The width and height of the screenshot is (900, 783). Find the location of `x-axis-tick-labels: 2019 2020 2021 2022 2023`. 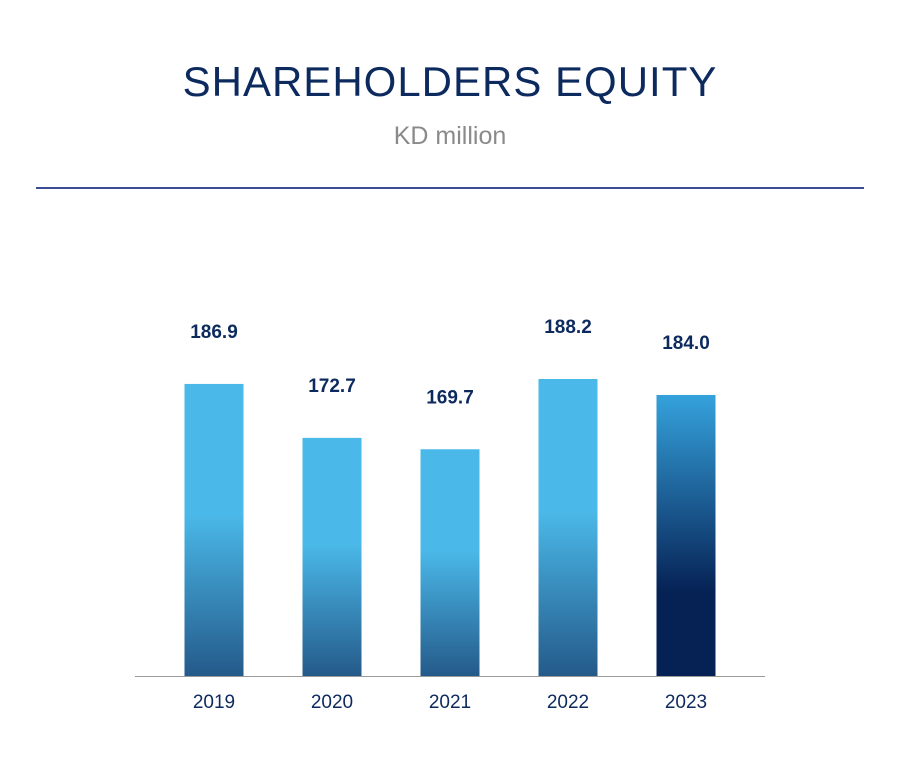

x-axis-tick-labels: 2019 2020 2021 2022 2023 is located at coordinates (450, 702).